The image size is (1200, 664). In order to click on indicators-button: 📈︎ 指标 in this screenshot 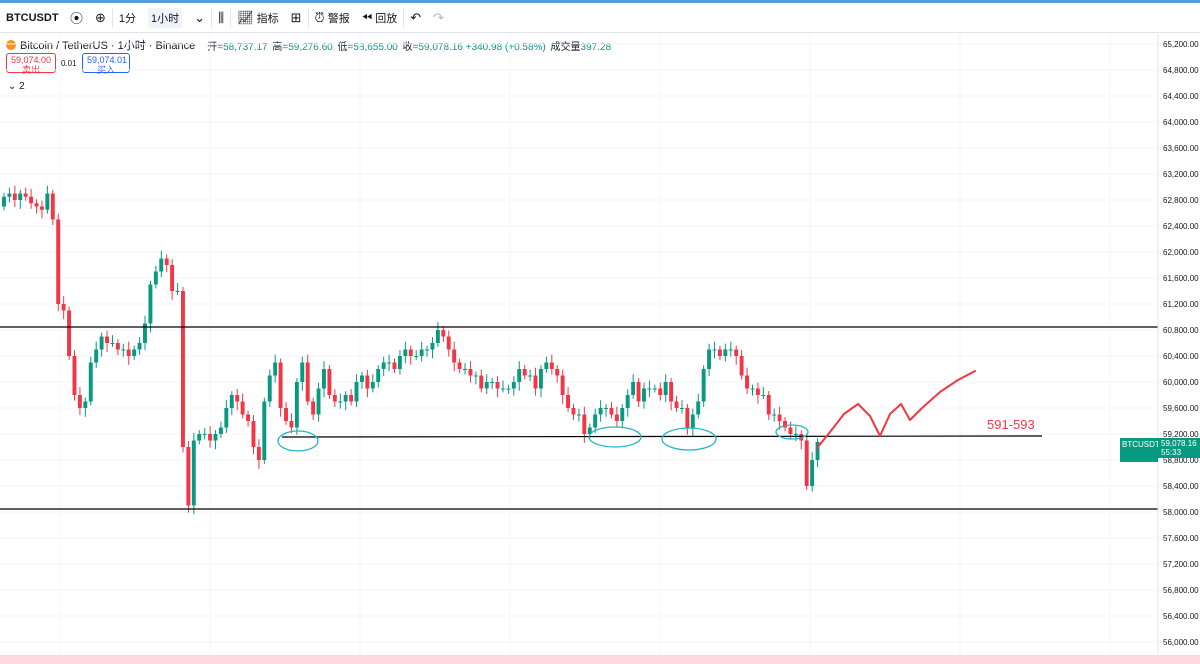, I will do `click(258, 17)`.